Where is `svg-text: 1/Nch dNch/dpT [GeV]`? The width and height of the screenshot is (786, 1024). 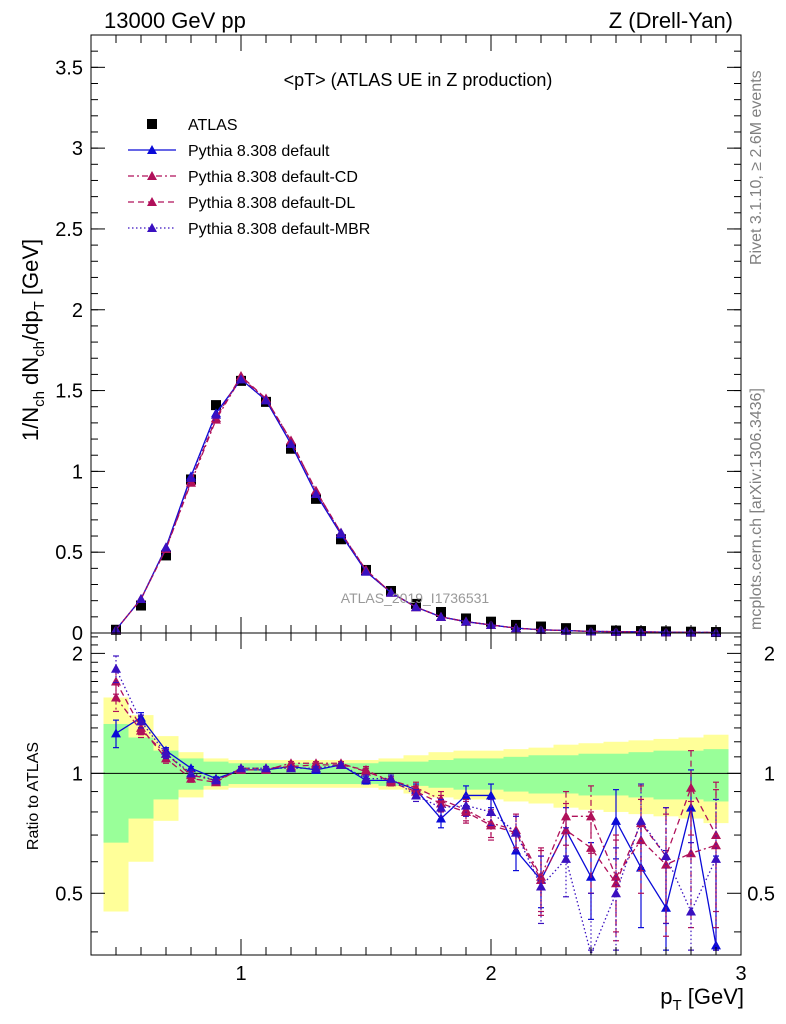
svg-text: 1/Nch dNch/dpT [GeV] is located at coordinates (33, 340).